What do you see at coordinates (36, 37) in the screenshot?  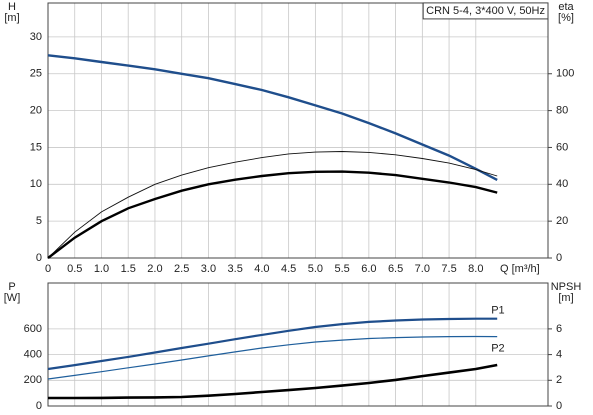 I see `y-tick-label: 30` at bounding box center [36, 37].